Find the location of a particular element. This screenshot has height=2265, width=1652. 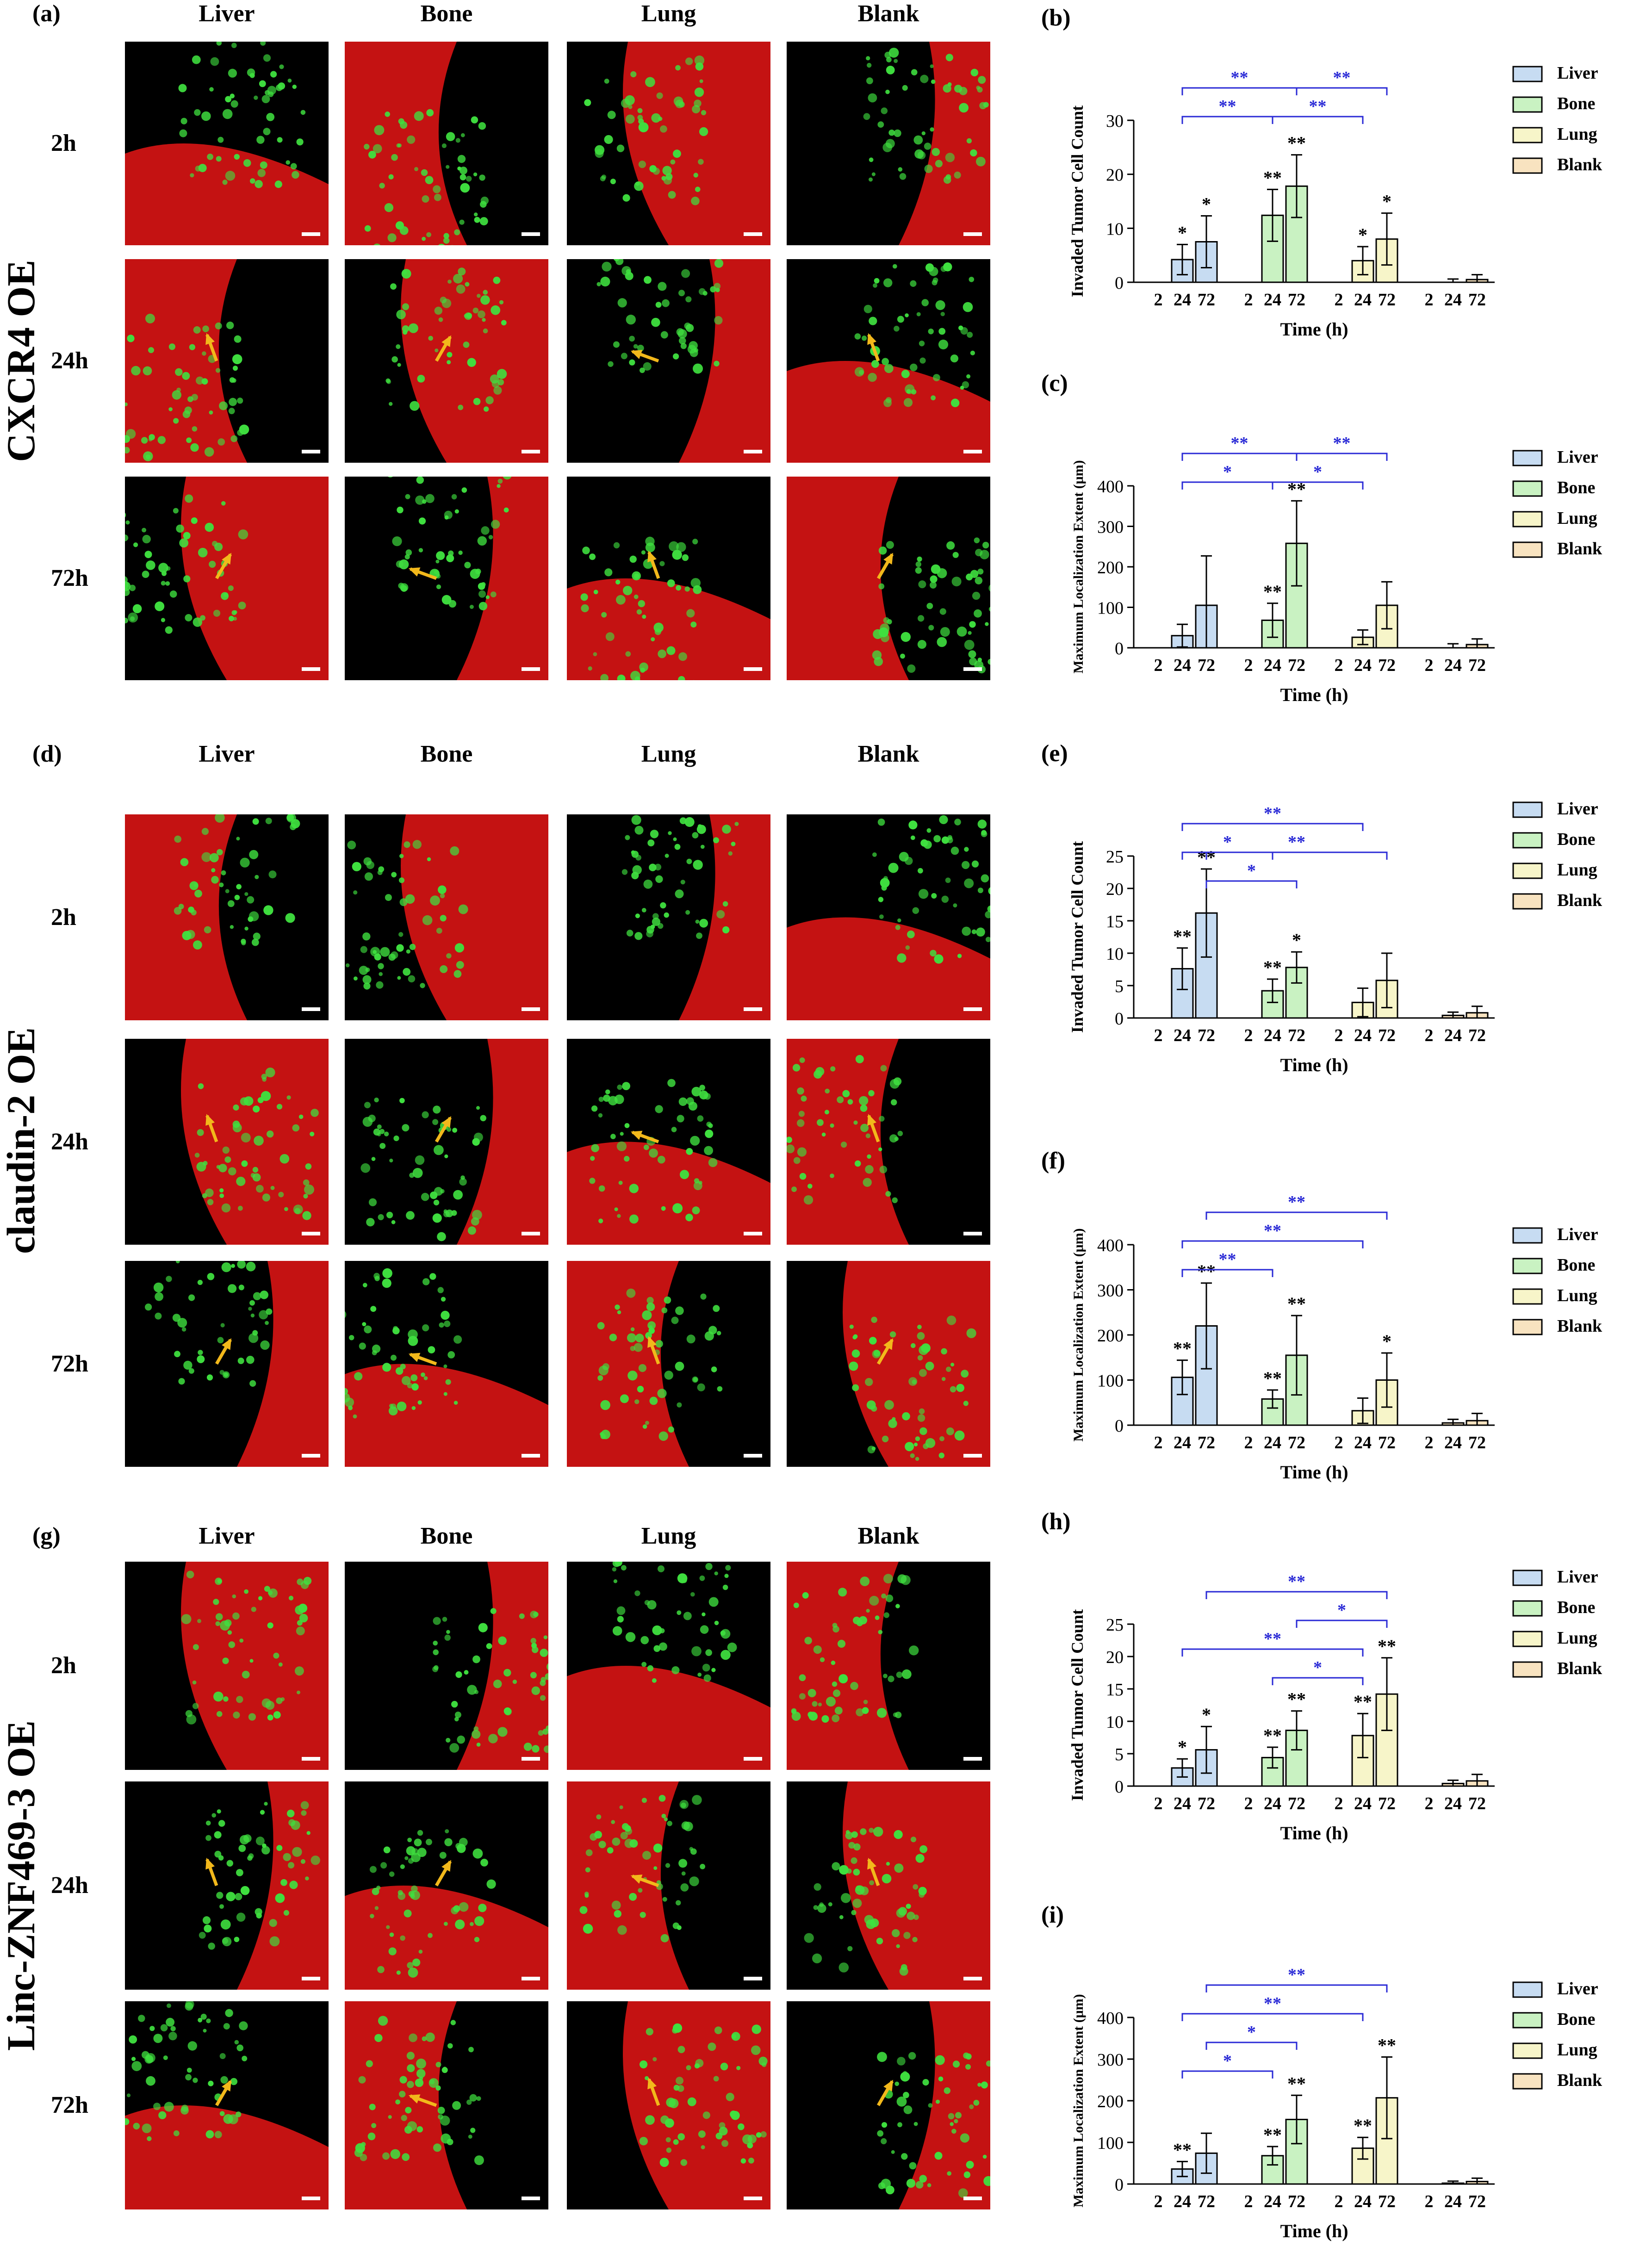

significance-star: * is located at coordinates (1363, 235).